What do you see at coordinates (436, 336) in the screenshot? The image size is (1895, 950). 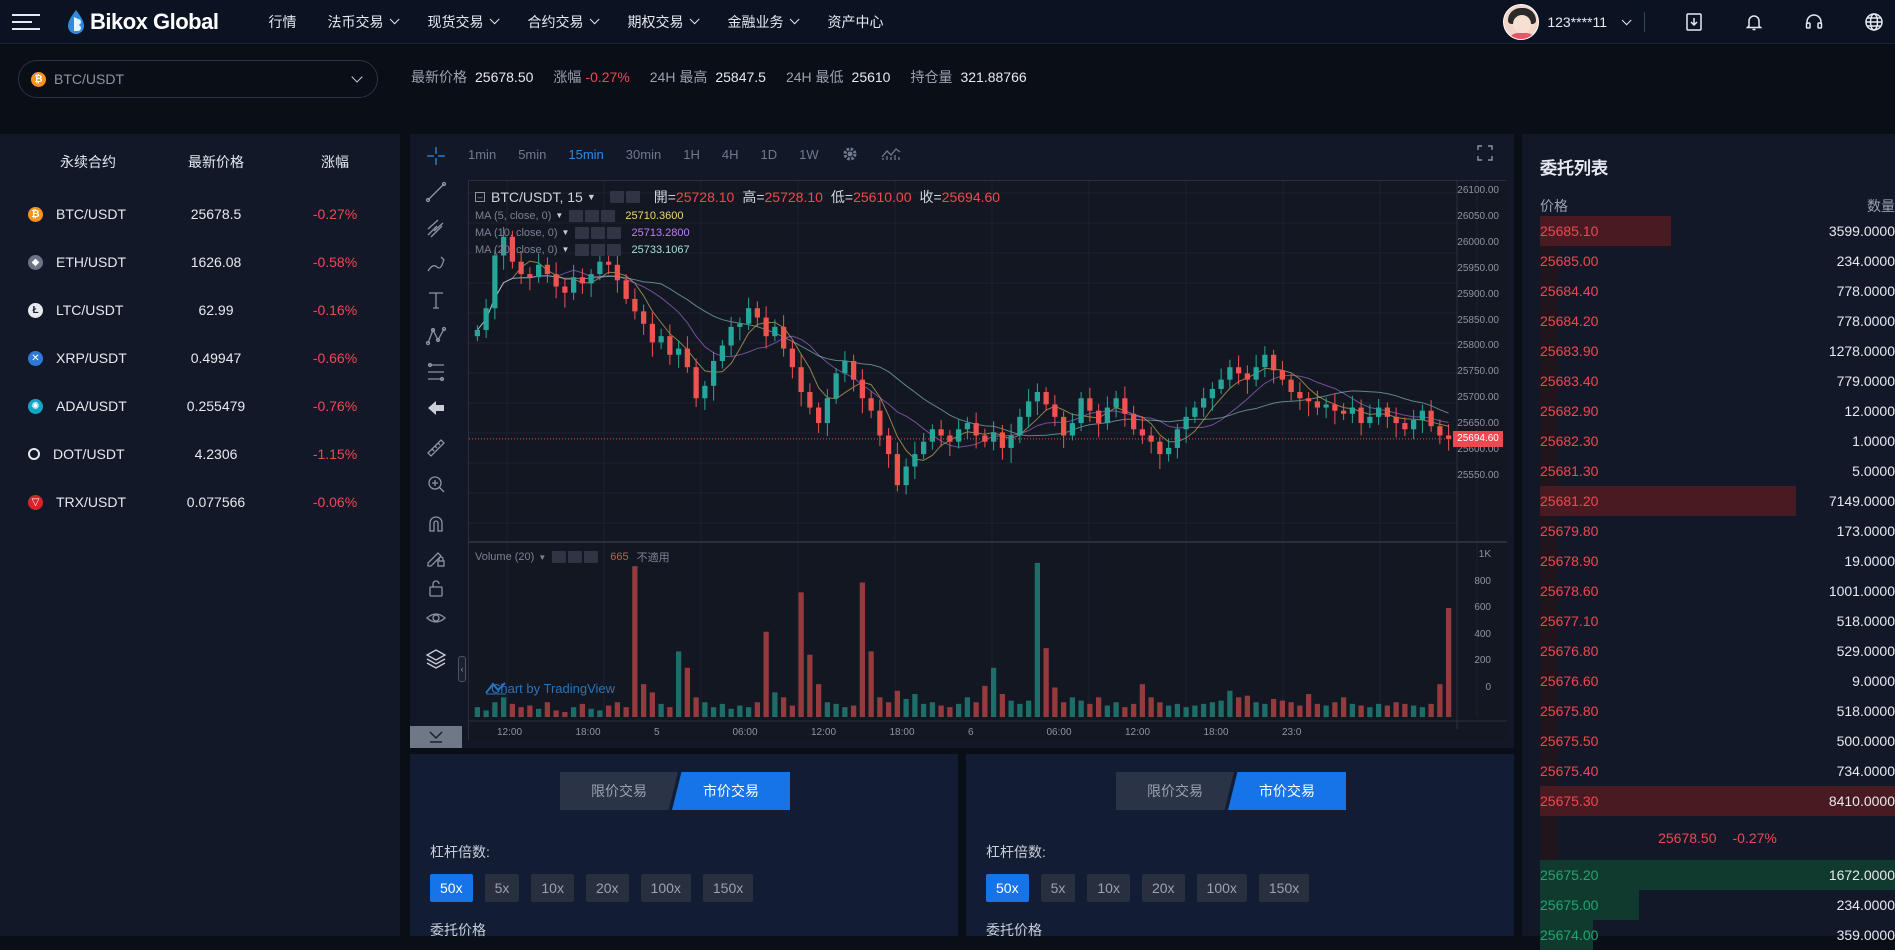 I see `pattern-icon` at bounding box center [436, 336].